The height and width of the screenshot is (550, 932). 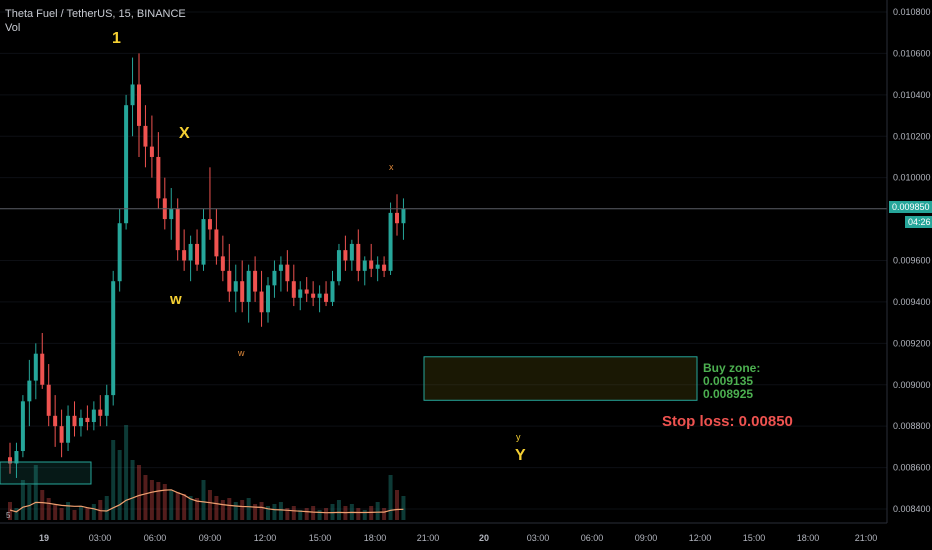 What do you see at coordinates (518, 437) in the screenshot?
I see `wave-label-y-minor: y` at bounding box center [518, 437].